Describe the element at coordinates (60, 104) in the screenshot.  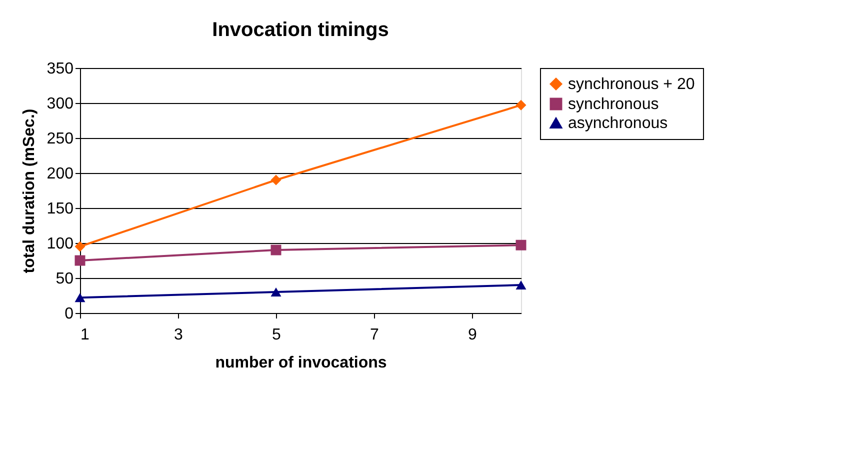
I see `y-tick-label: 300` at that location.